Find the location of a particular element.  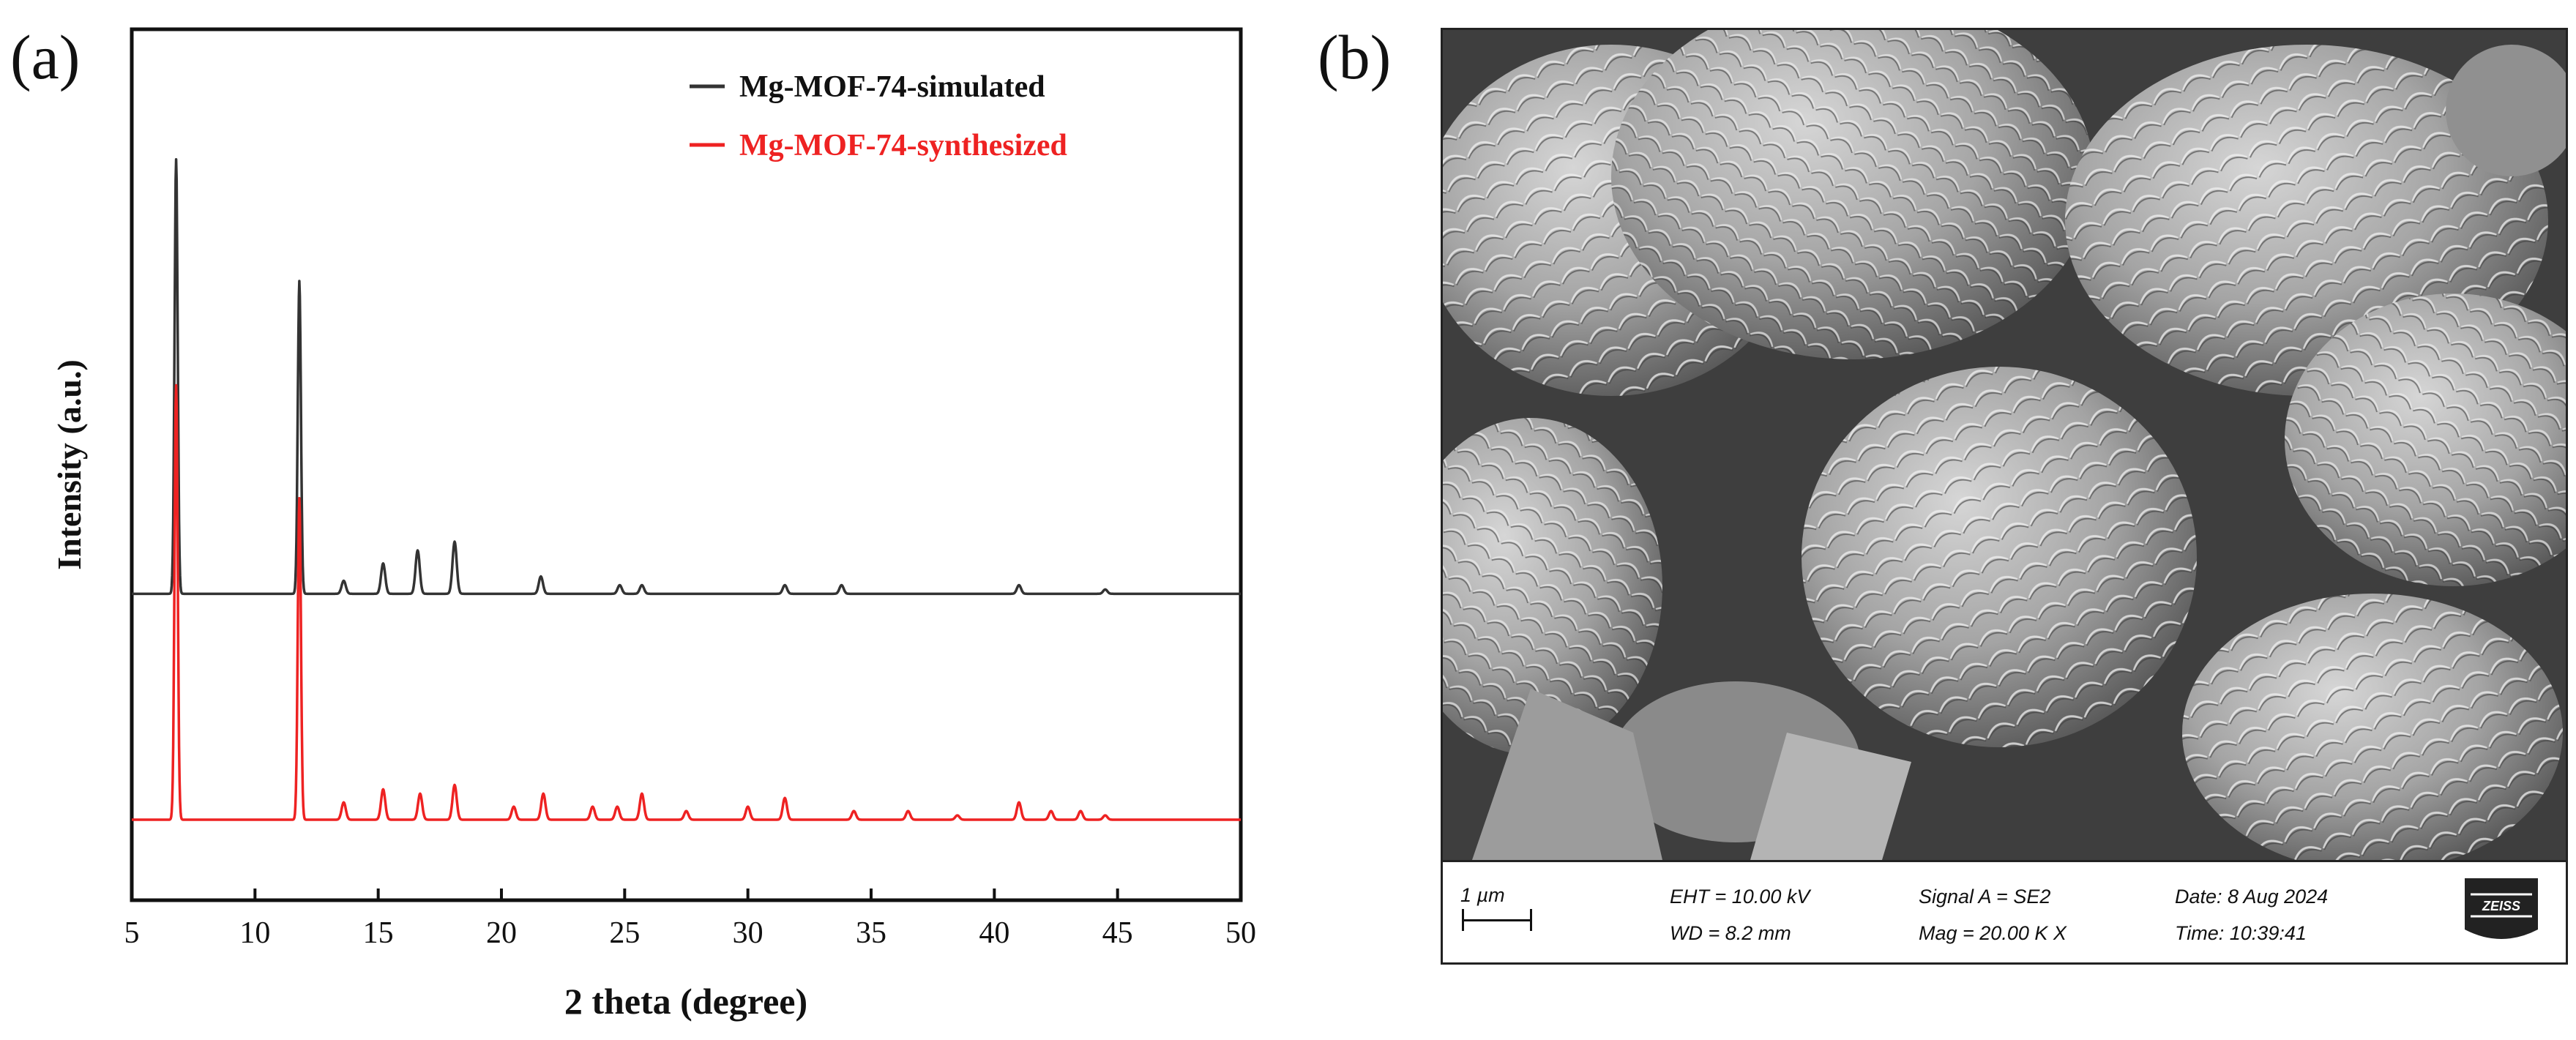

wd-readout: WD = 8.2 mm is located at coordinates (1730, 933).